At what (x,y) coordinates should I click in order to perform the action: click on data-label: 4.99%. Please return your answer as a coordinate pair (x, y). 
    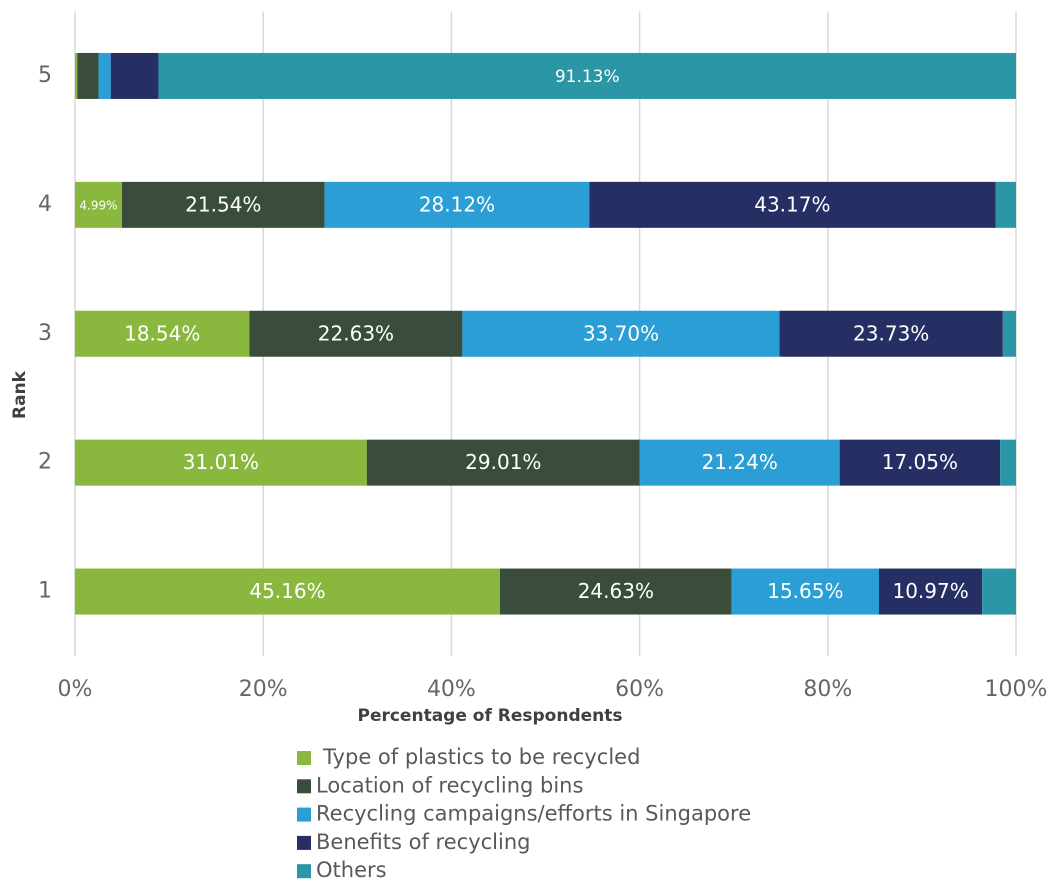
    Looking at the image, I should click on (98, 205).